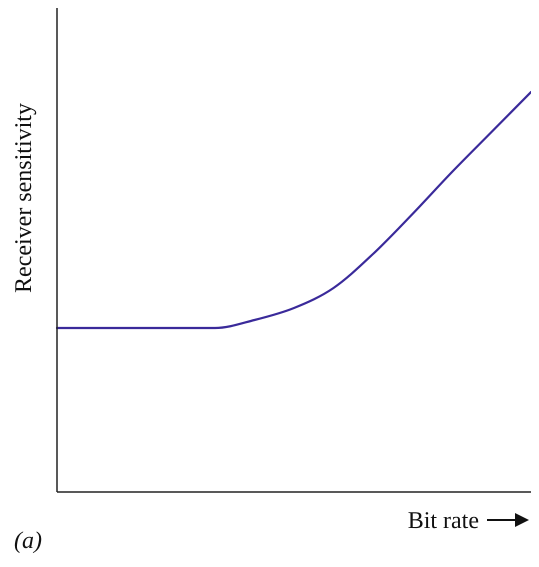  I want to click on text: (a), so click(28, 541).